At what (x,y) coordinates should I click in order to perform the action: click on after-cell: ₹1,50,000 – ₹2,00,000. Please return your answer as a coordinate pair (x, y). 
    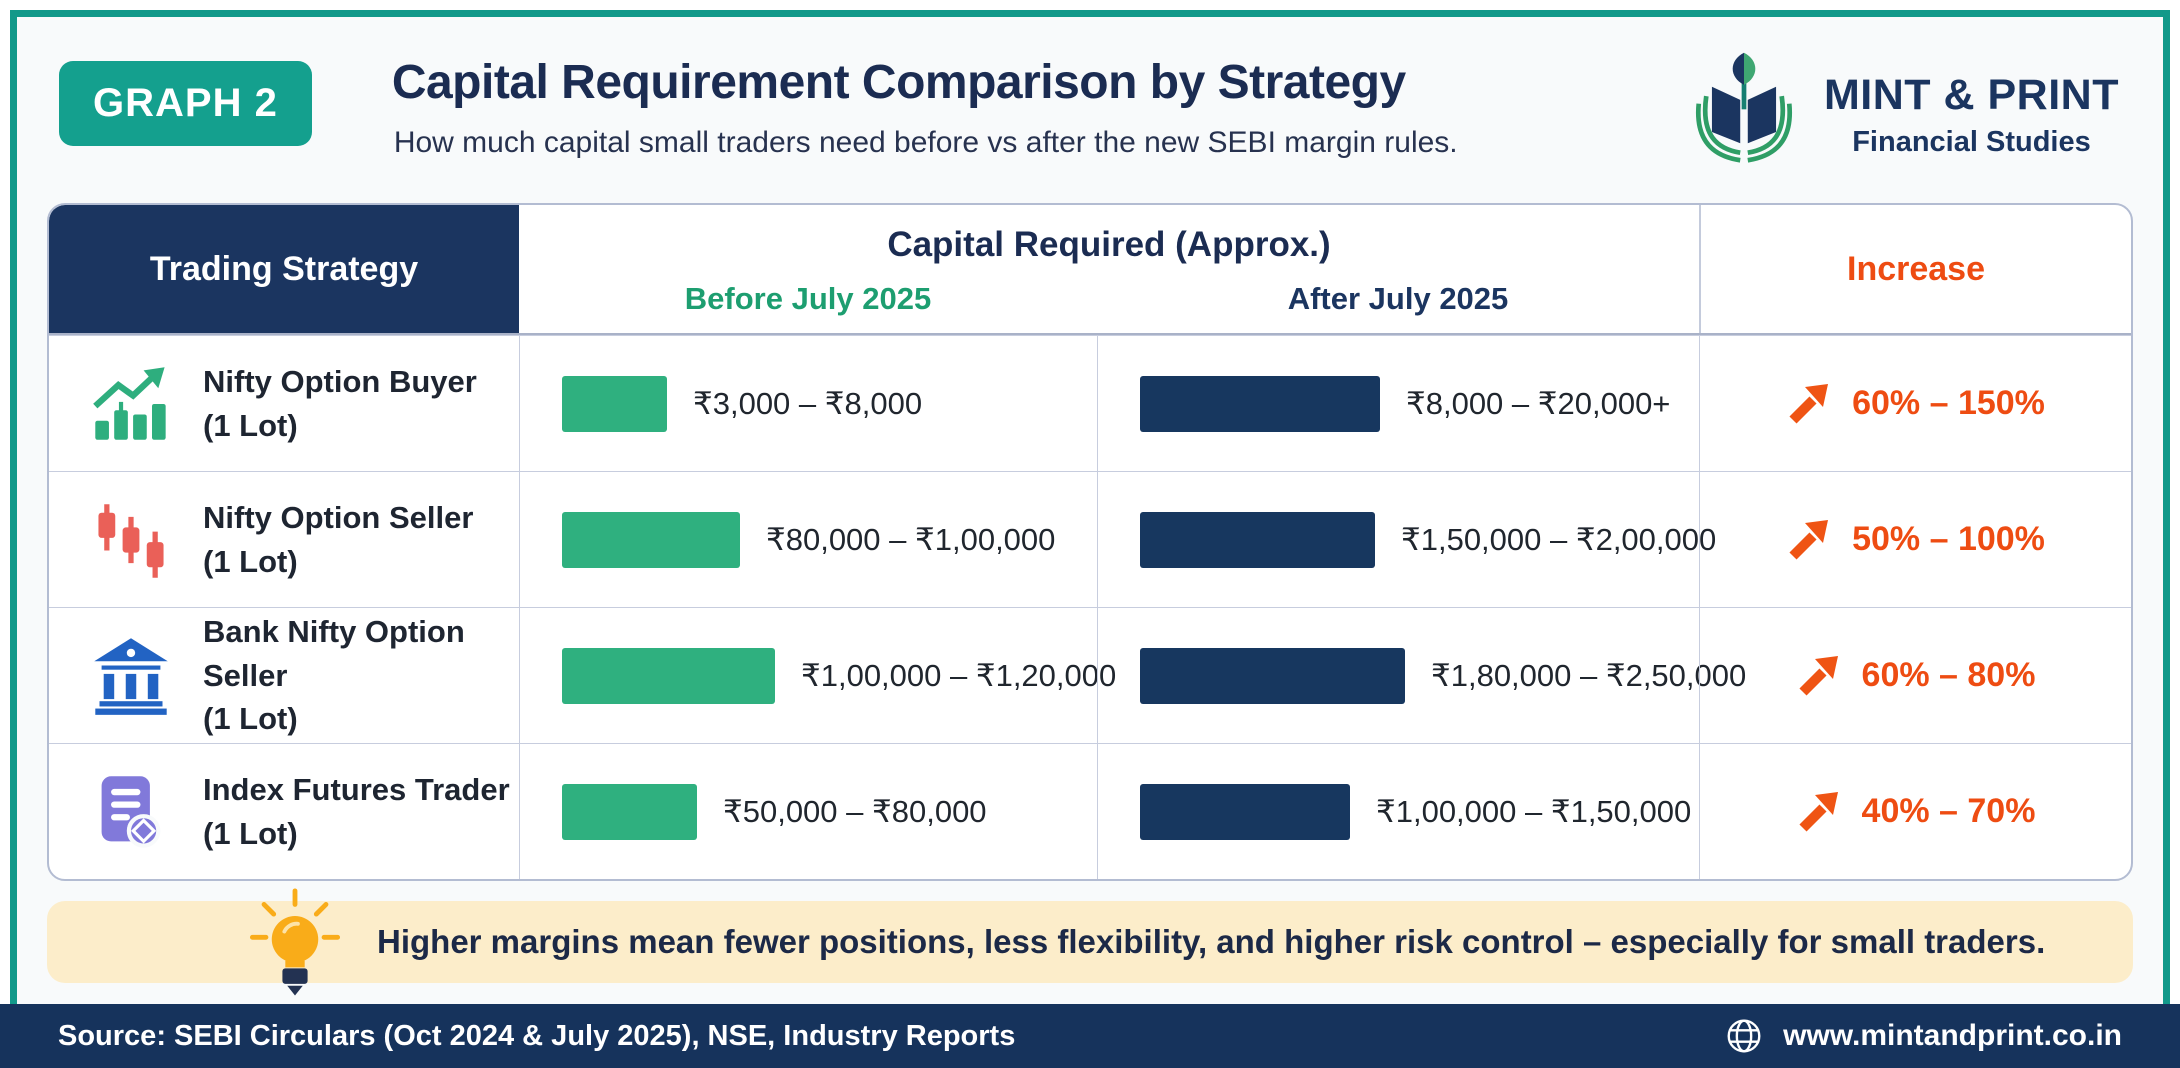
    Looking at the image, I should click on (1406, 539).